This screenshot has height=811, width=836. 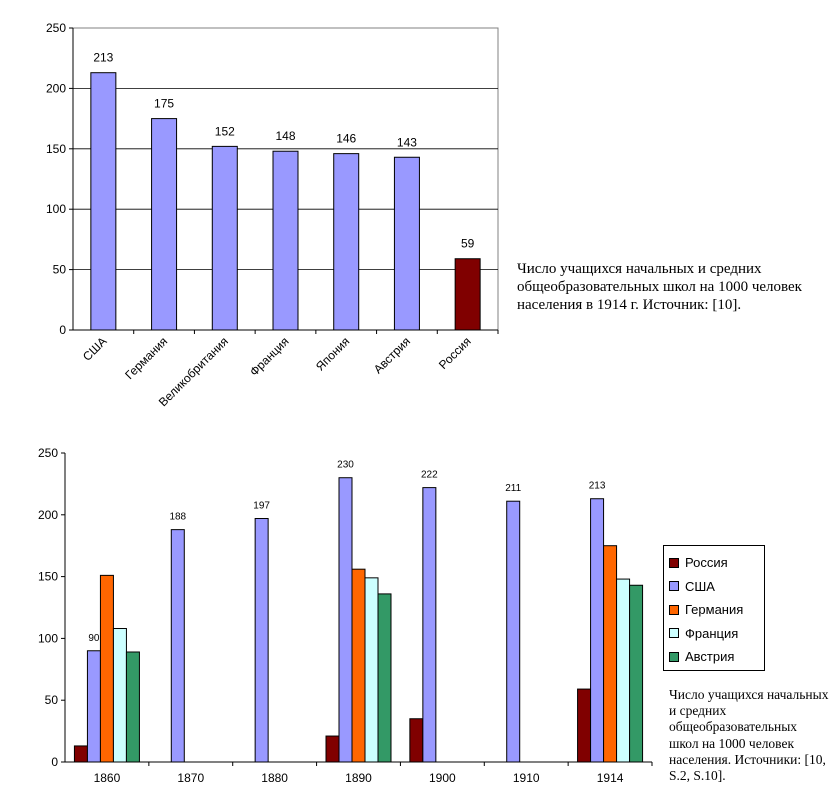 What do you see at coordinates (429, 625) in the screenshot?
I see `bar-1900-США` at bounding box center [429, 625].